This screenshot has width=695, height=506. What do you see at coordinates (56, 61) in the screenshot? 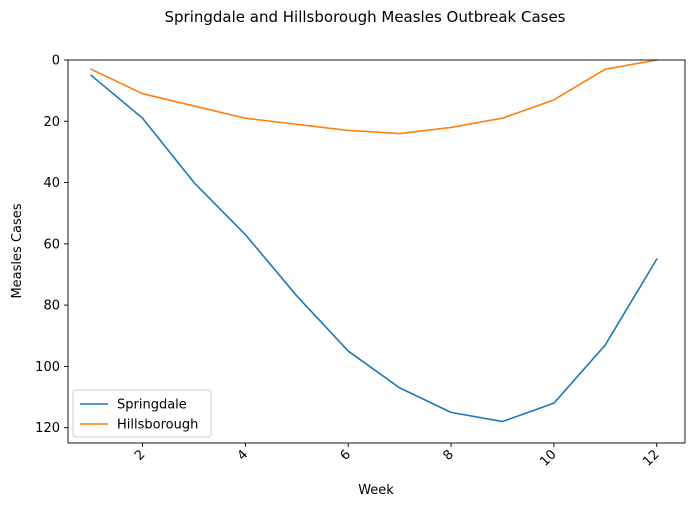
I see `y-tick-label: 0` at bounding box center [56, 61].